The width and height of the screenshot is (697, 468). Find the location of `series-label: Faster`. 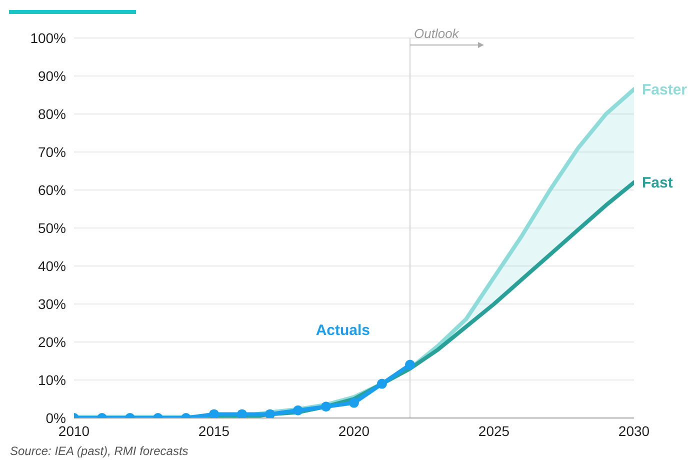

series-label: Faster is located at coordinates (665, 89).